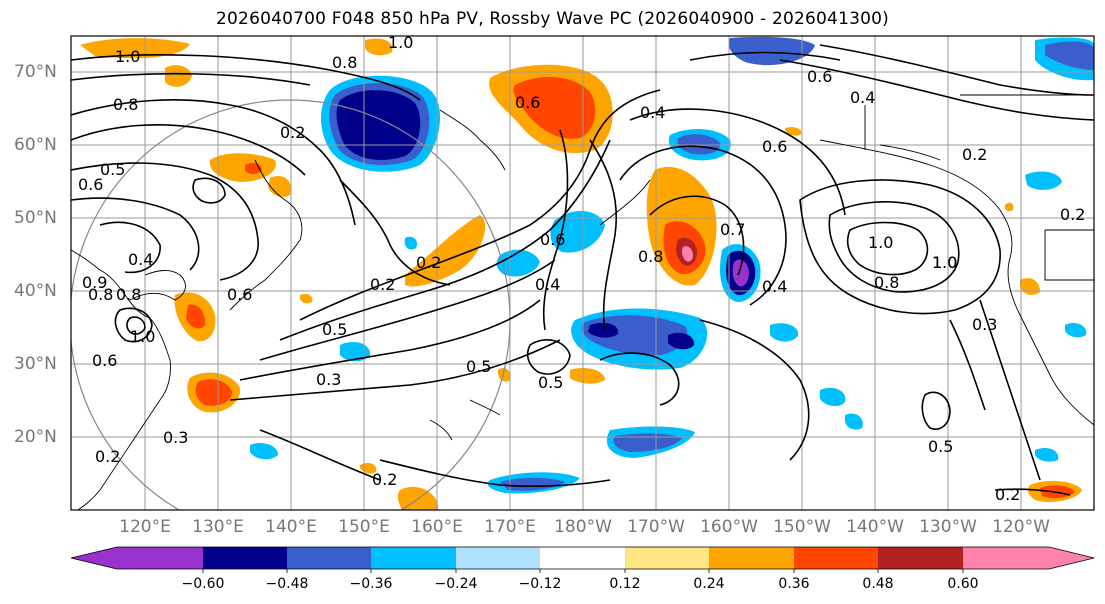 The image size is (1105, 604). What do you see at coordinates (35, 364) in the screenshot?
I see `lat-label: 30°N` at bounding box center [35, 364].